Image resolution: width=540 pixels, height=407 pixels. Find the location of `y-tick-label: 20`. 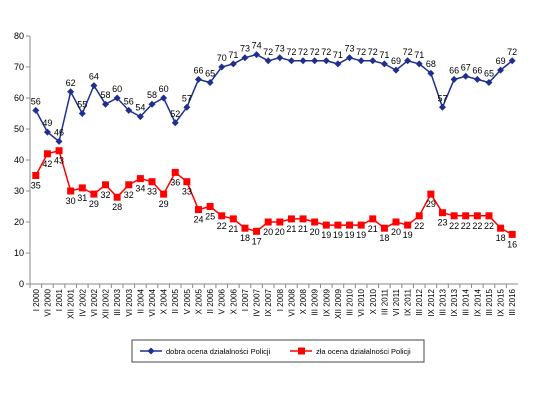

y-tick-label: 20 is located at coordinates (19, 222).